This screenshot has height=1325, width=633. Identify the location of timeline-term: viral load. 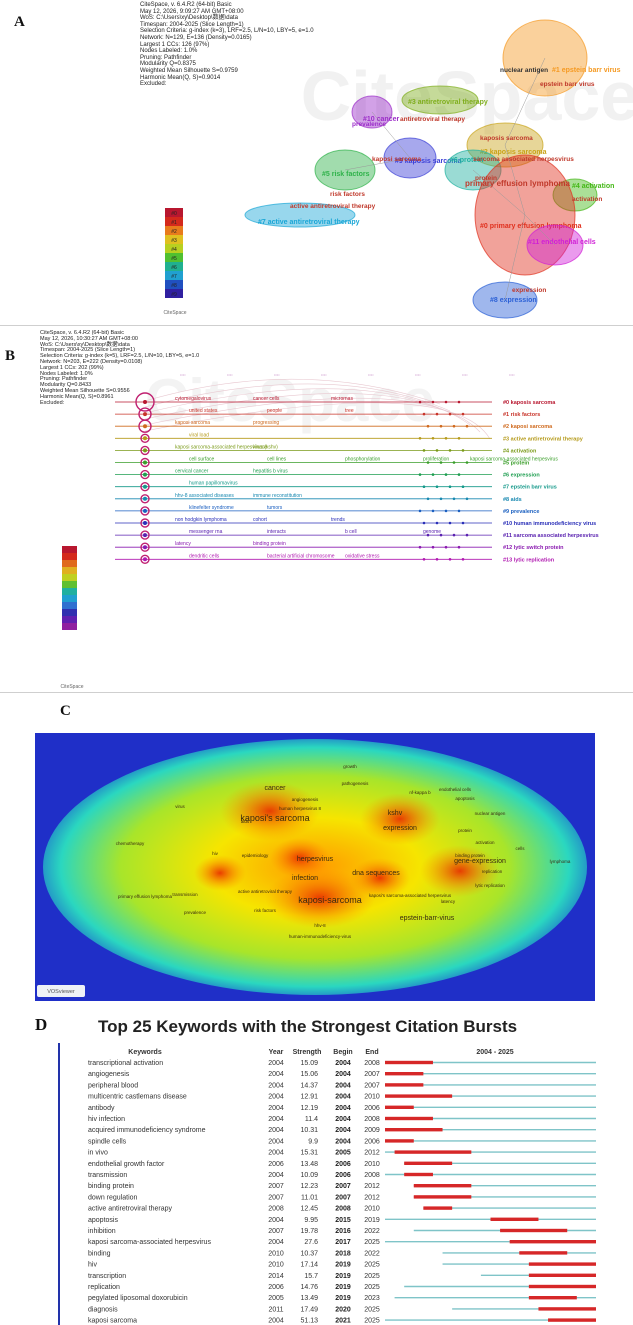
(199, 435).